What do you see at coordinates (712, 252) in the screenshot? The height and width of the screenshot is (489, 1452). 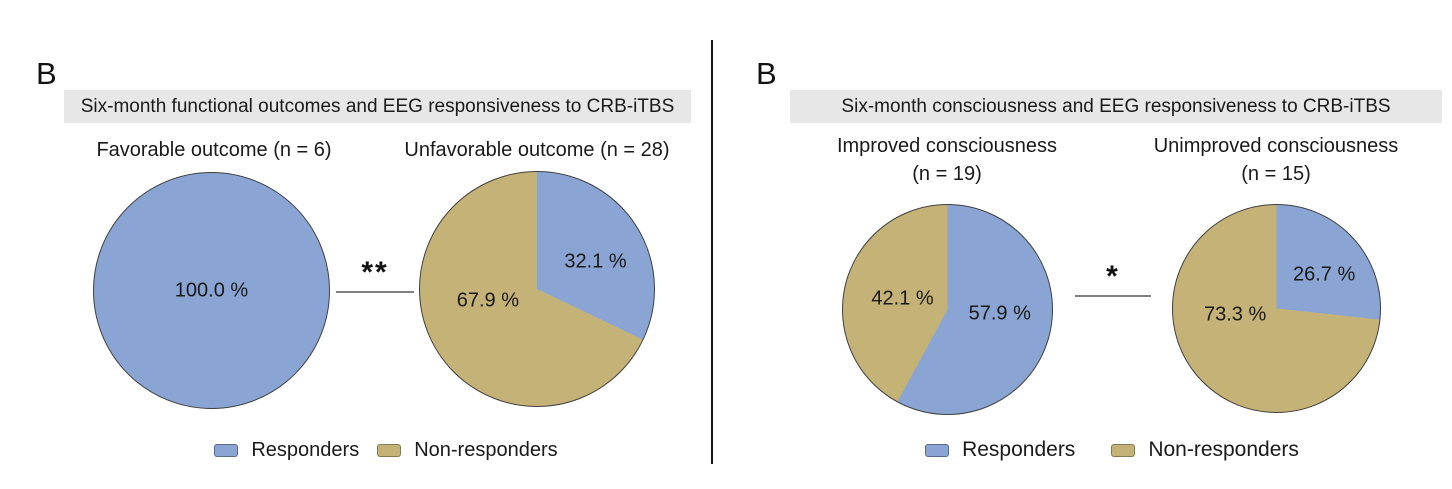 I see `panel-divider` at bounding box center [712, 252].